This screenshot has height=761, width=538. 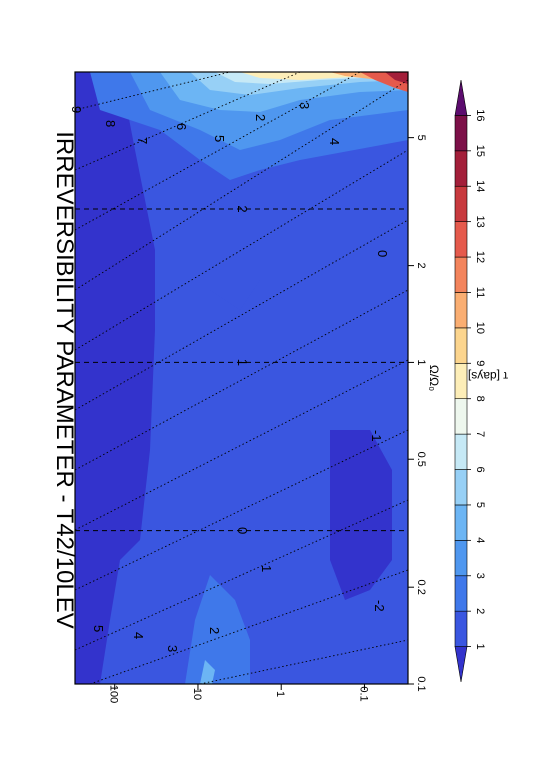 What do you see at coordinates (488, 376) in the screenshot?
I see `y-axis-label: τ [days]` at bounding box center [488, 376].